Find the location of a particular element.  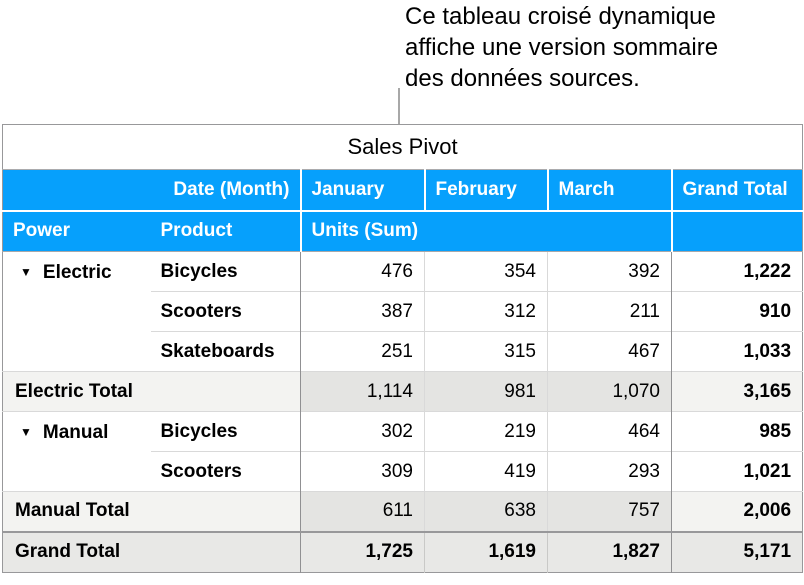

header-march: March is located at coordinates (609, 190).